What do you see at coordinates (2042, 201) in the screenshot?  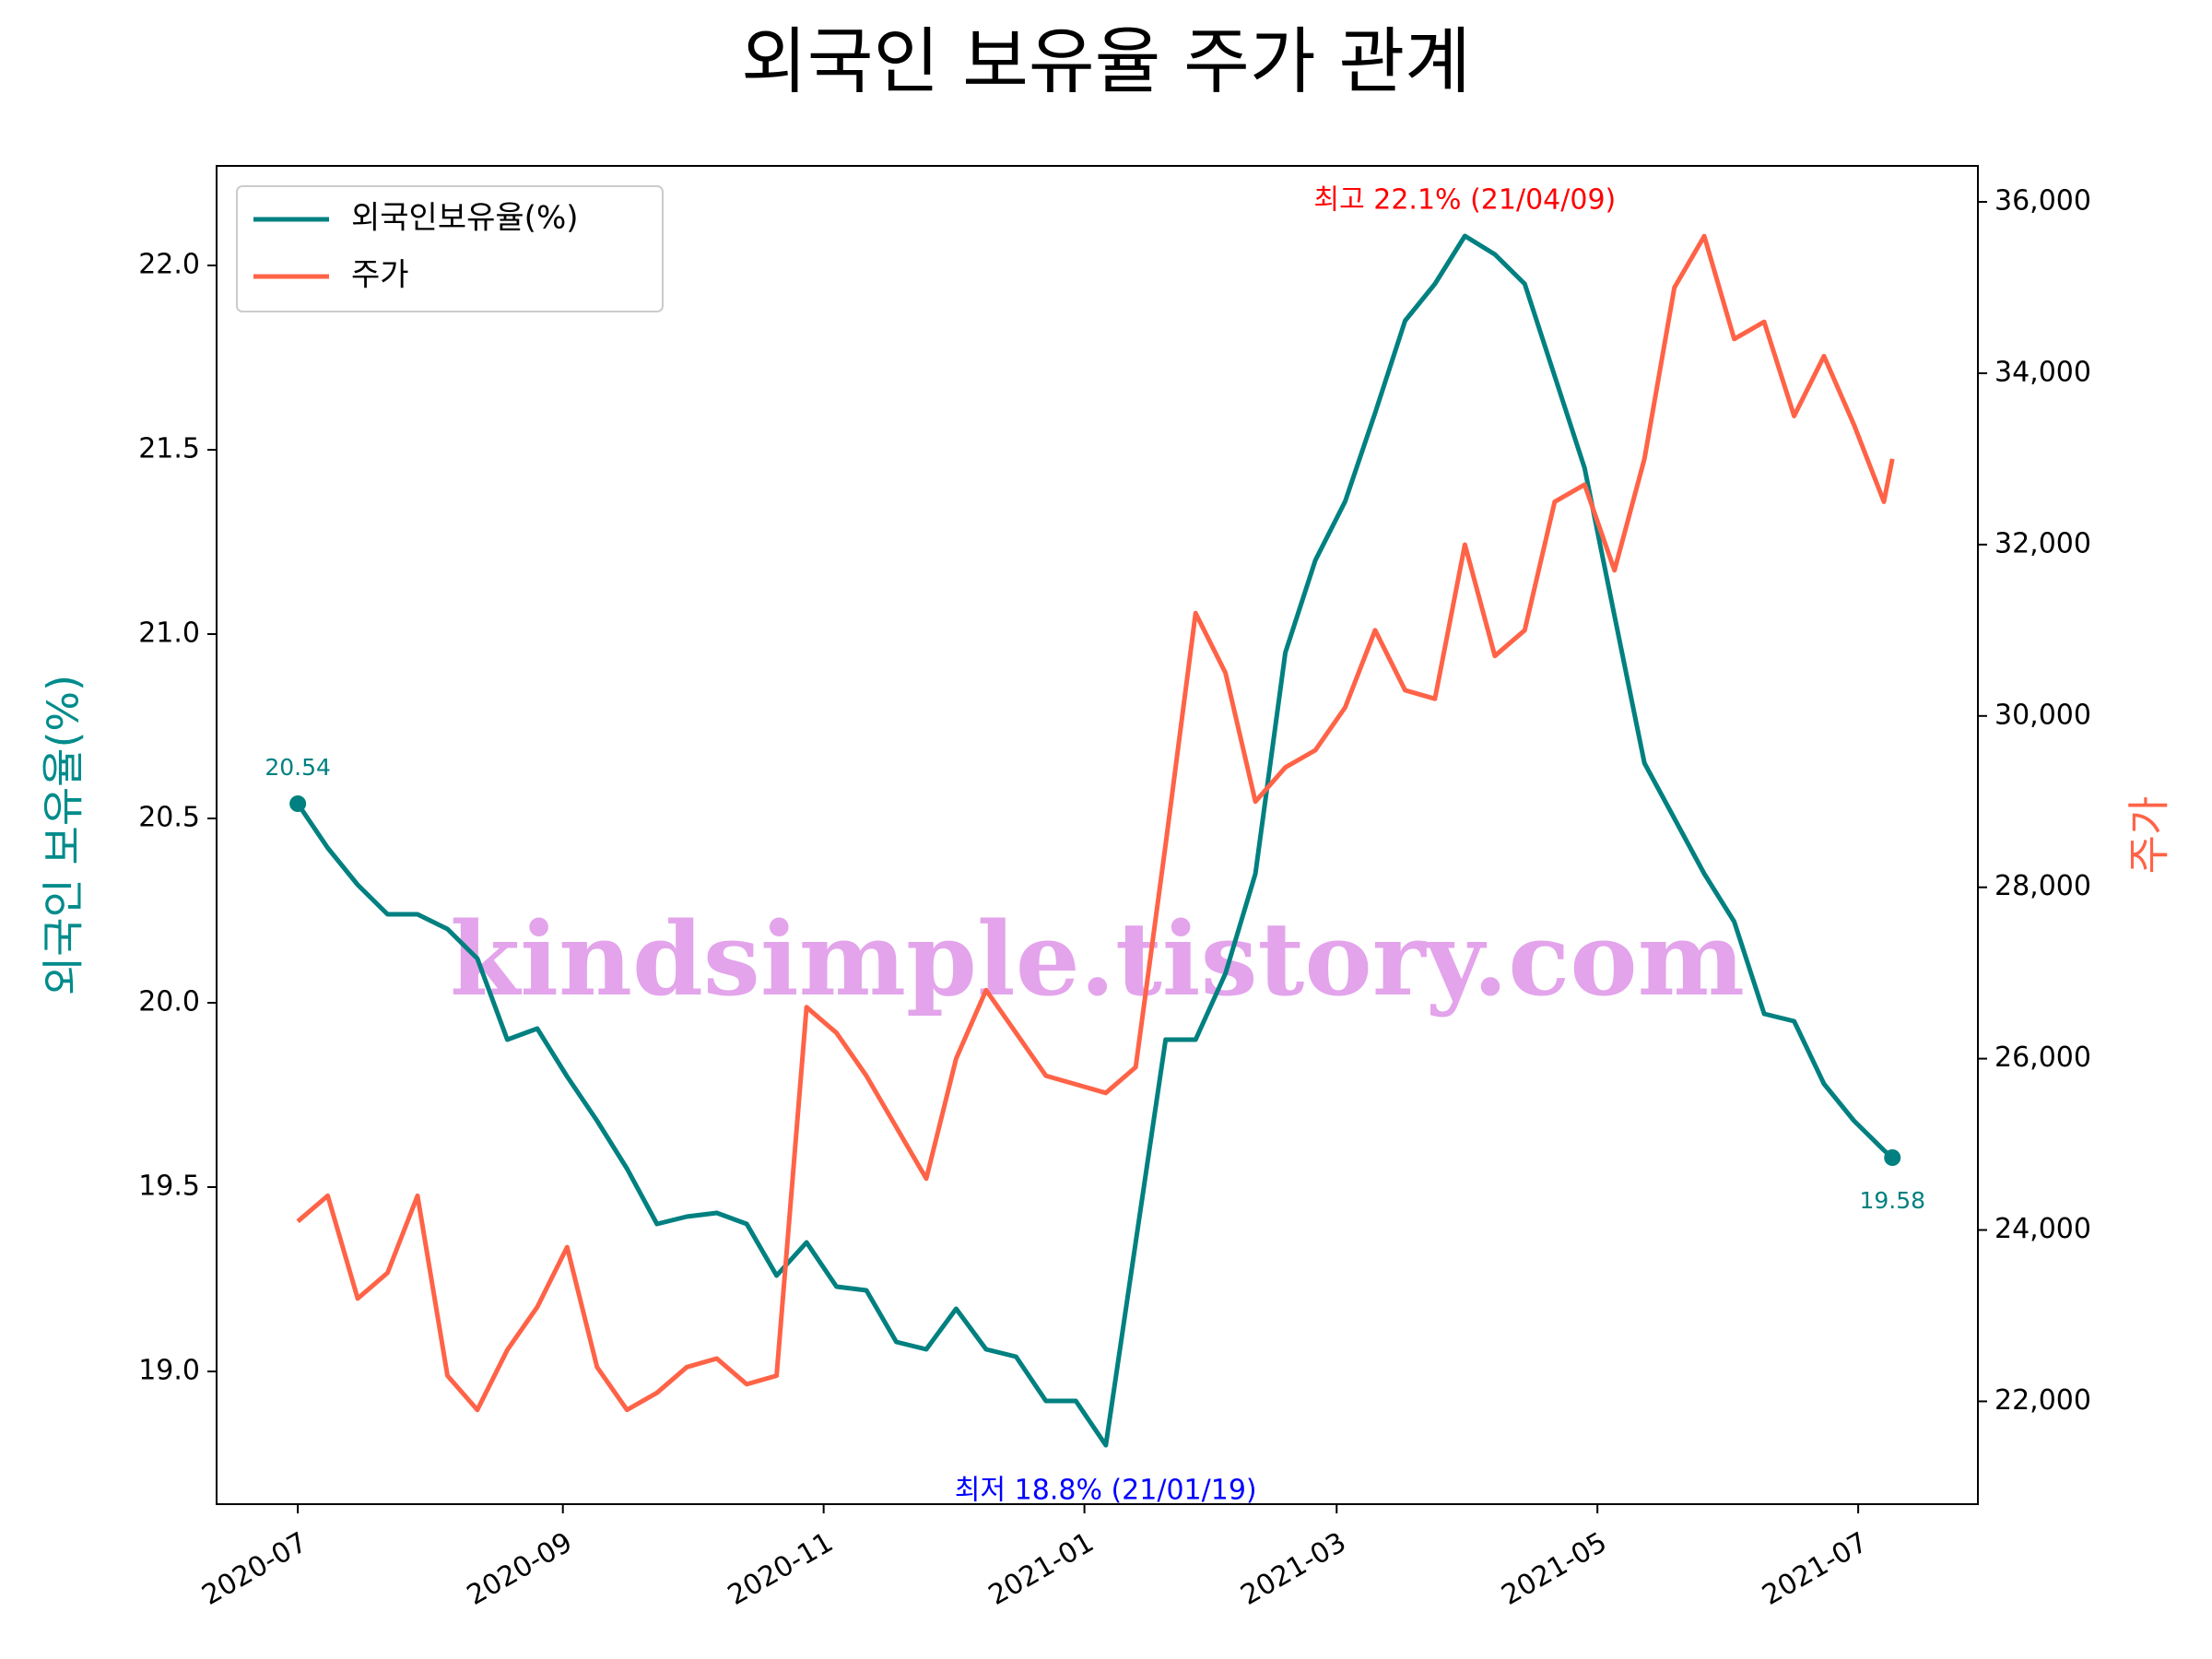 I see `y2-tick-label: 36,000` at bounding box center [2042, 201].